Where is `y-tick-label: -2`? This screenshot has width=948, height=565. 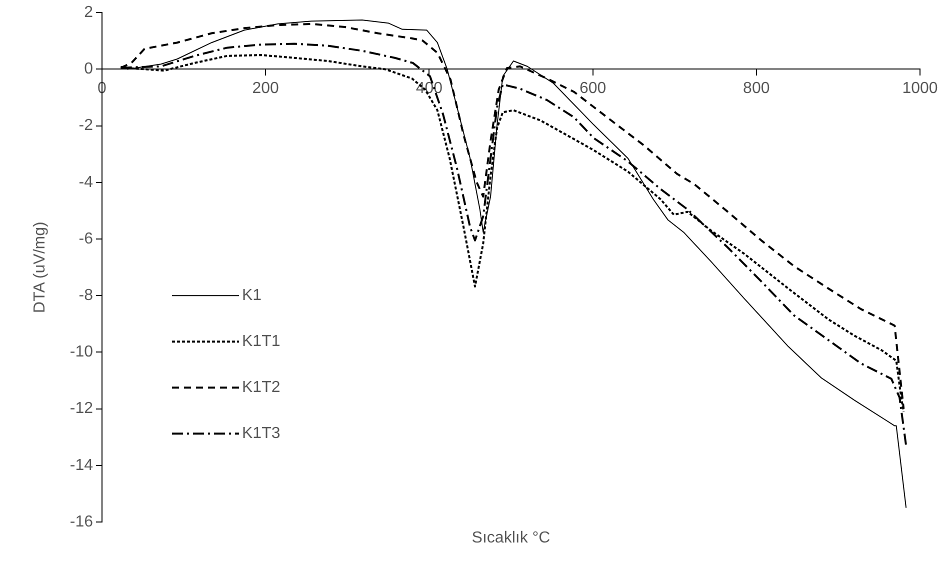
y-tick-label: -2 is located at coordinates (86, 125).